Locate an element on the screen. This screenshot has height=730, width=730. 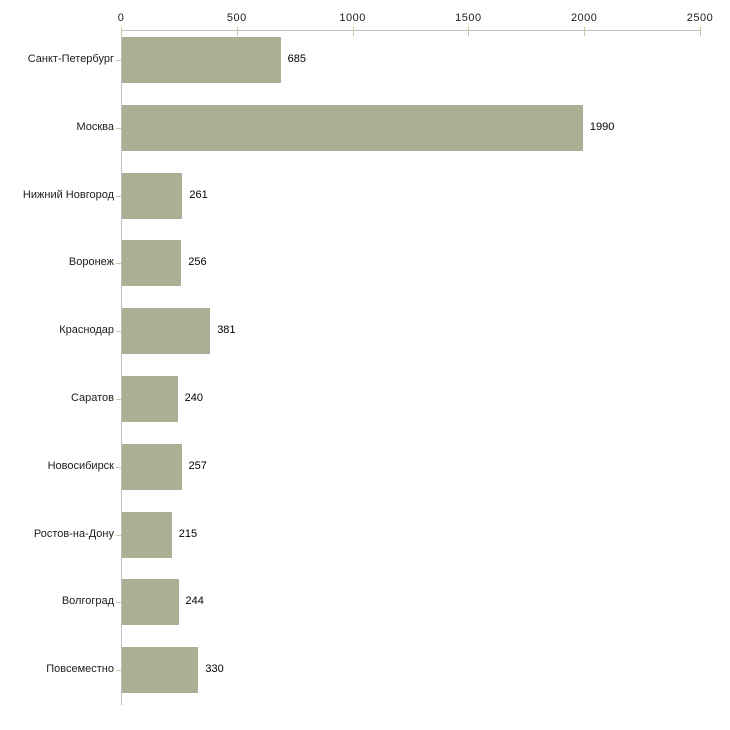
y-axis-line is located at coordinates (121, 367).